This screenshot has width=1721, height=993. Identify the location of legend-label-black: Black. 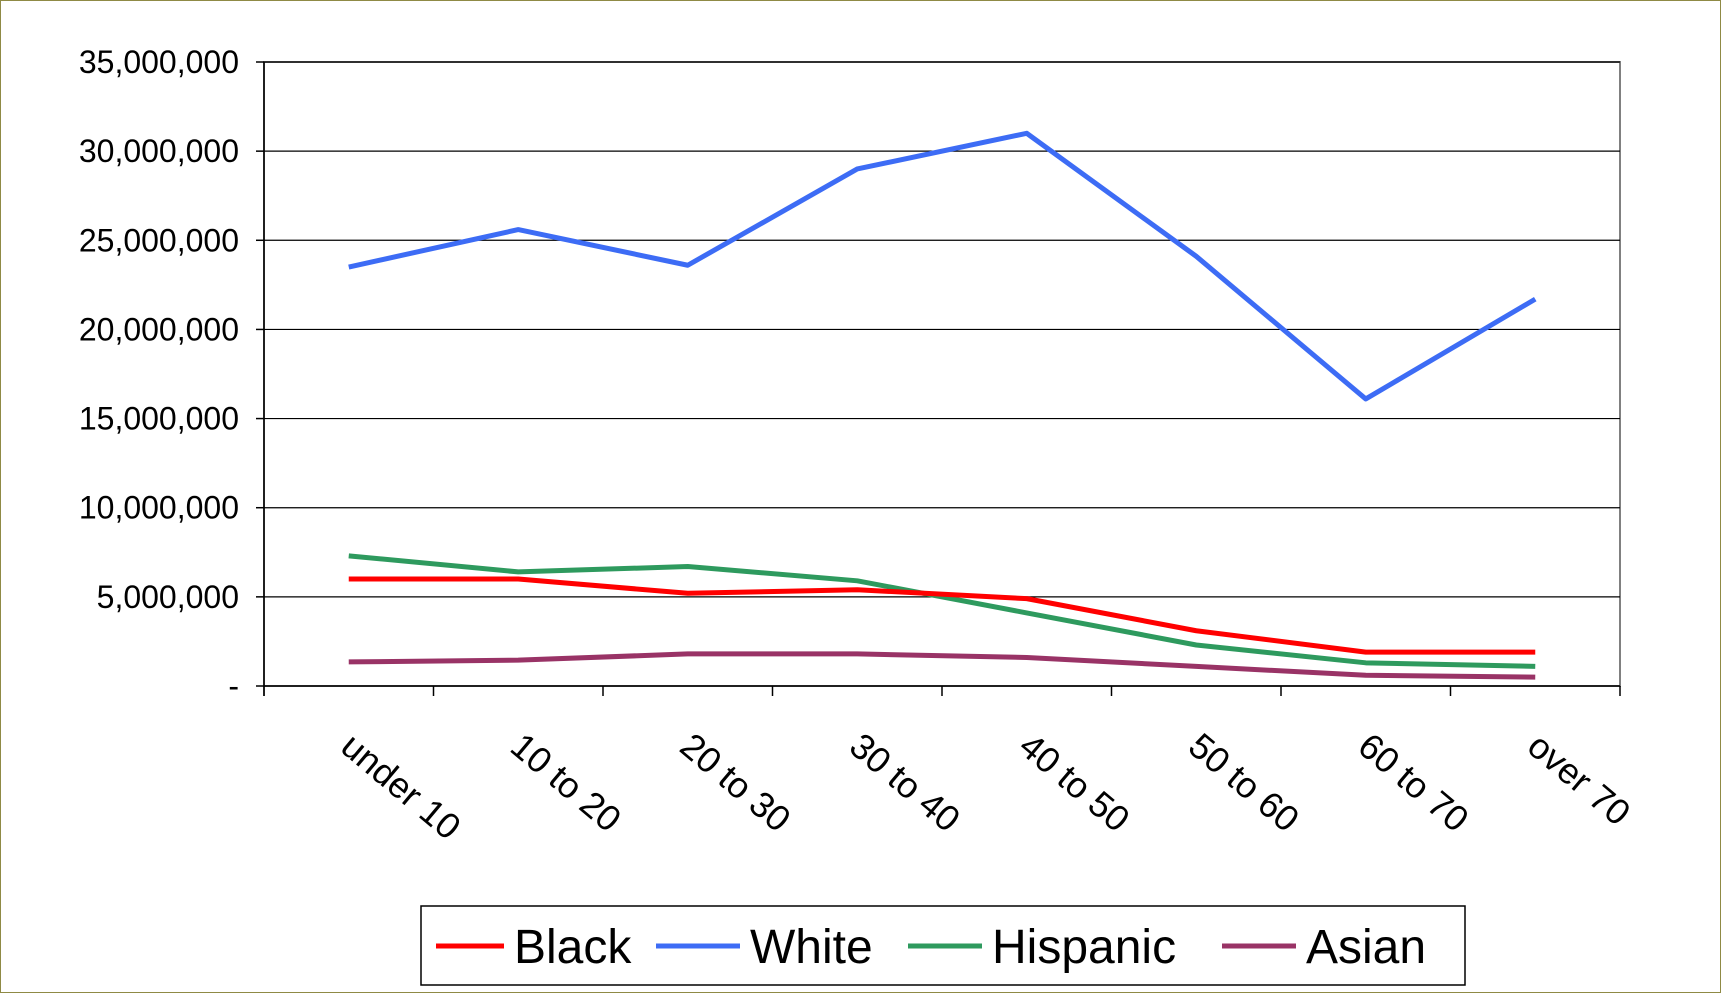
(573, 947).